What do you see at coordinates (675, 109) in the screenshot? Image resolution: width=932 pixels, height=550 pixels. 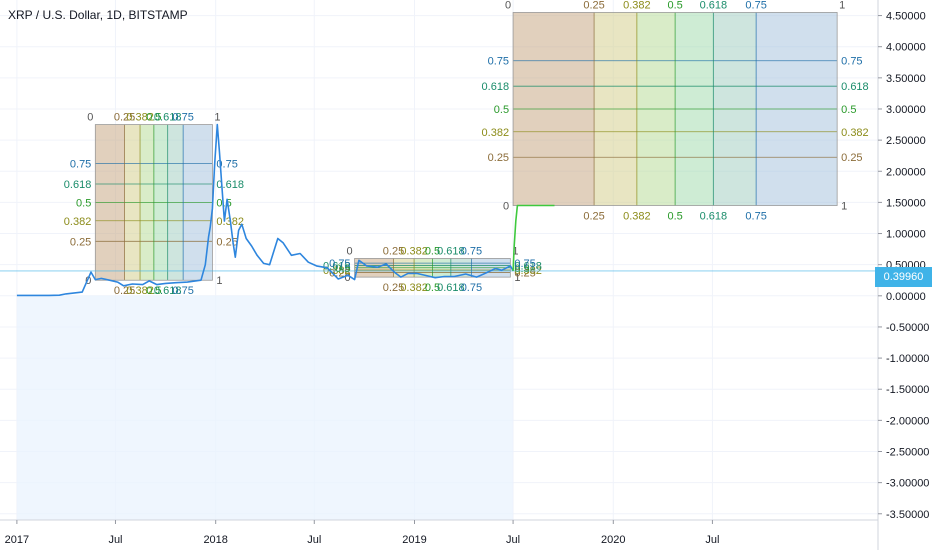 I see `fib-box-border` at bounding box center [675, 109].